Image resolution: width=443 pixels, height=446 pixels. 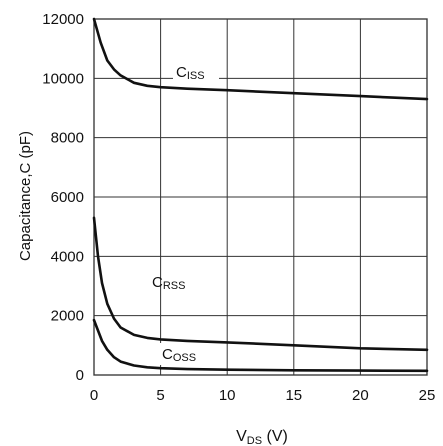 What do you see at coordinates (80, 375) in the screenshot?
I see `y-tick-label: 0` at bounding box center [80, 375].